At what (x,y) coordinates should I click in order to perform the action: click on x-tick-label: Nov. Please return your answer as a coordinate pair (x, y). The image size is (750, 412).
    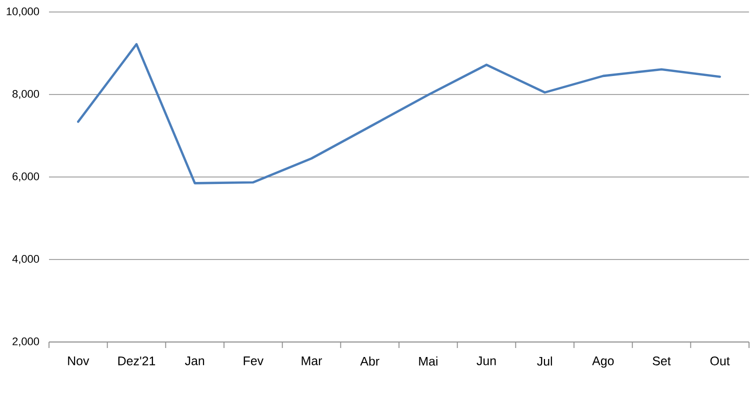
    Looking at the image, I should click on (79, 361).